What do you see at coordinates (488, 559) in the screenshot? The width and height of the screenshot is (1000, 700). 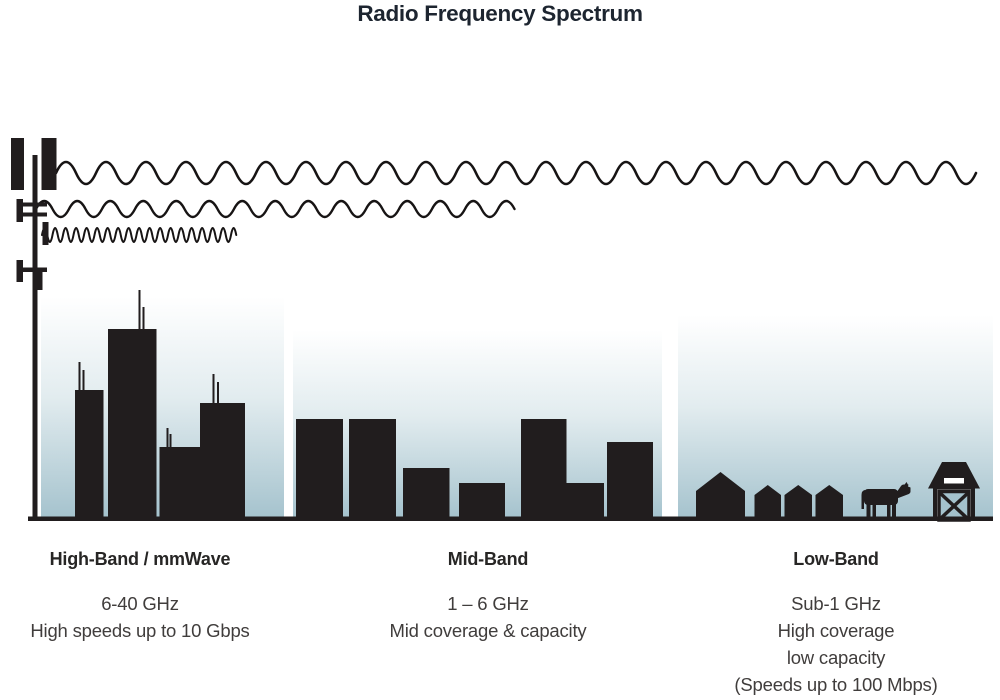 I see `mid-band-heading: Mid-Band` at bounding box center [488, 559].